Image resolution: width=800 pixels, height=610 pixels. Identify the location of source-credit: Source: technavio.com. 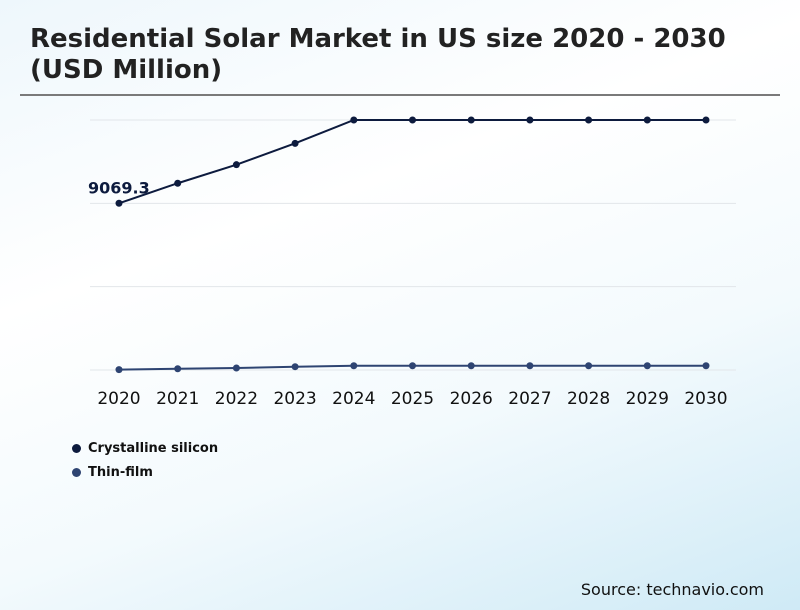
(672, 589).